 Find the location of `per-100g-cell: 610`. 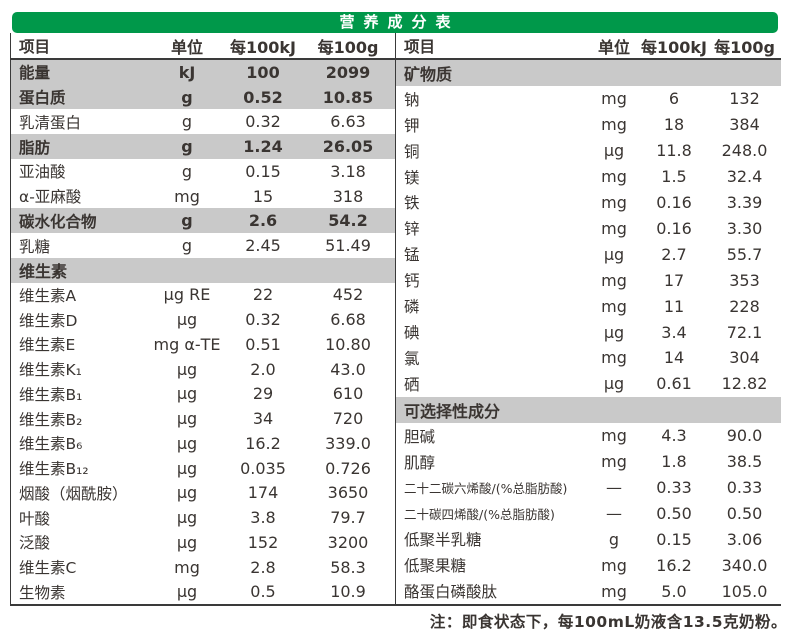

per-100g-cell: 610 is located at coordinates (348, 394).